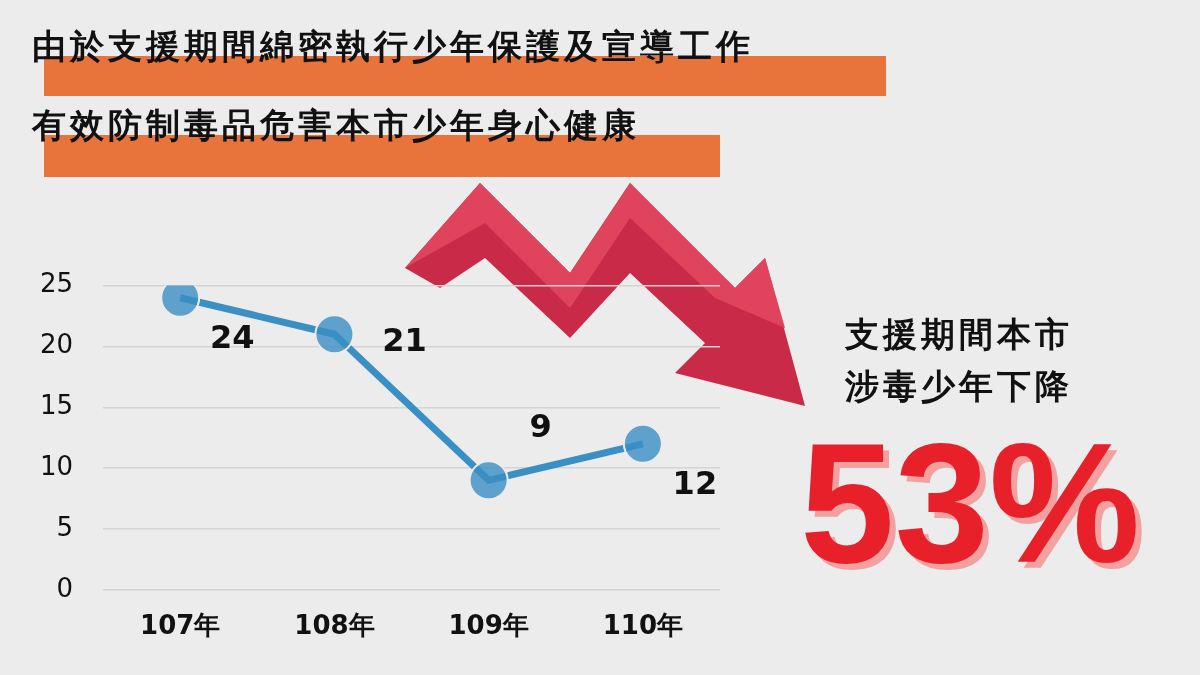 Image resolution: width=1200 pixels, height=675 pixels. I want to click on text: 涉毒少年下降, so click(959, 386).